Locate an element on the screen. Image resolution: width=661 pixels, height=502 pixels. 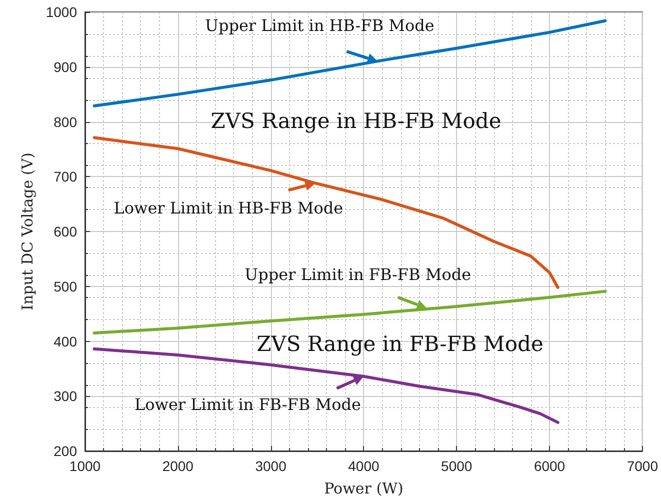
y-tick-label: 300 is located at coordinates (66, 396).